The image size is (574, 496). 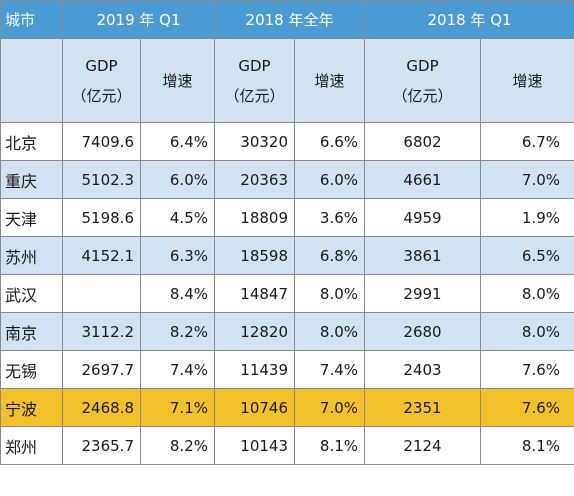 I want to click on table-row: 无锡 2697.7 7.4% 11439 7.4% 2403 7.6%, so click(x=287, y=369).